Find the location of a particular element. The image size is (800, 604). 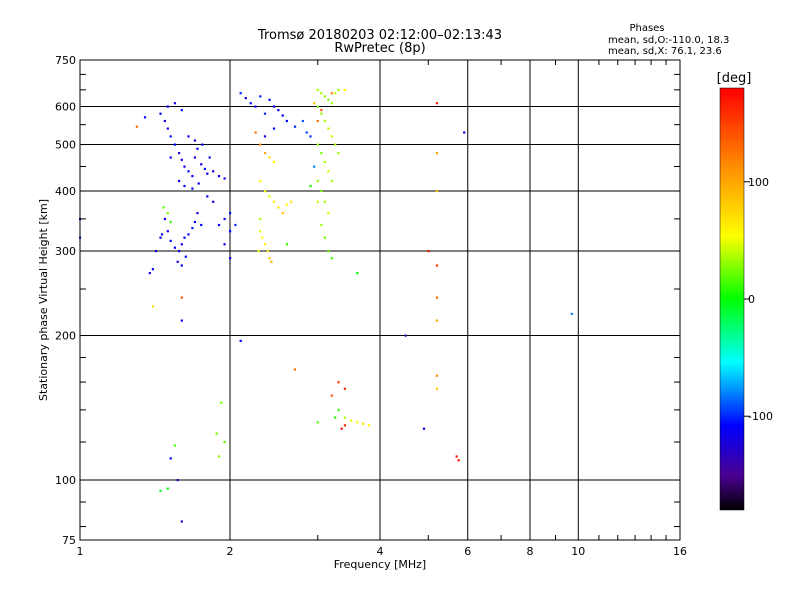

x-tick-labels: 1 2 4 6 8 10 16 is located at coordinates (382, 551).